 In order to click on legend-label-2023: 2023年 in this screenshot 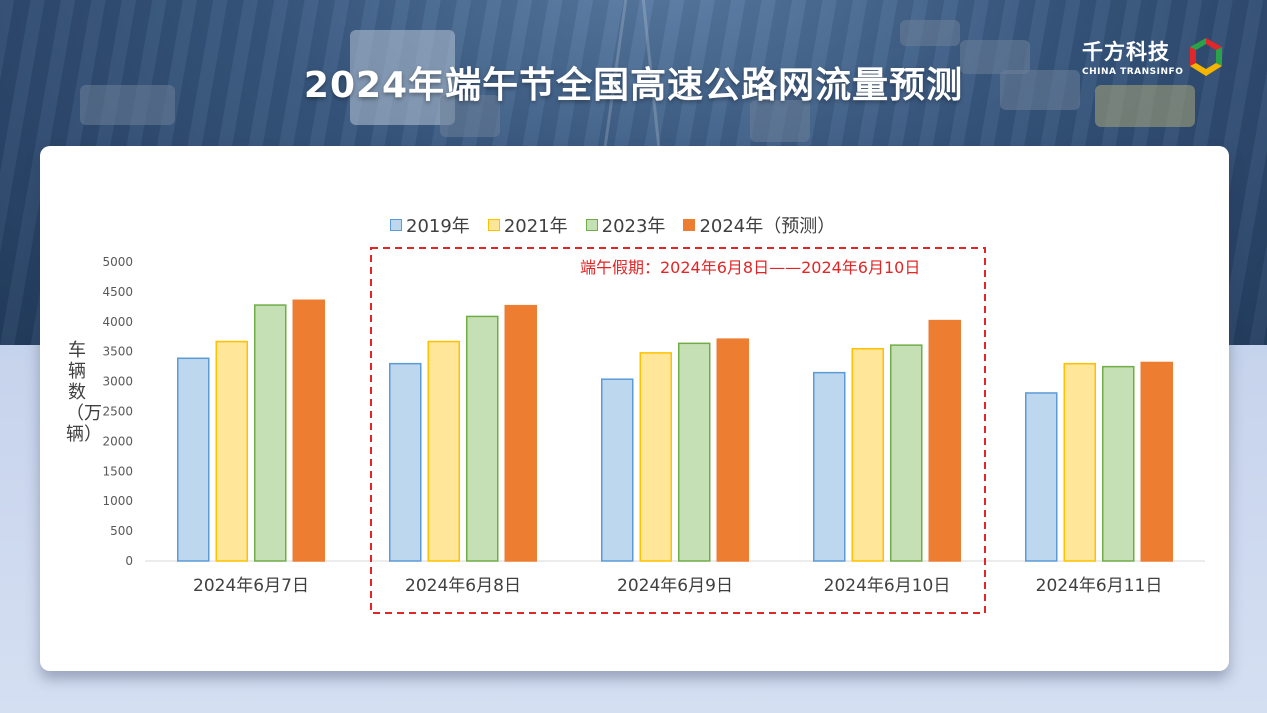, I will do `click(633, 226)`.